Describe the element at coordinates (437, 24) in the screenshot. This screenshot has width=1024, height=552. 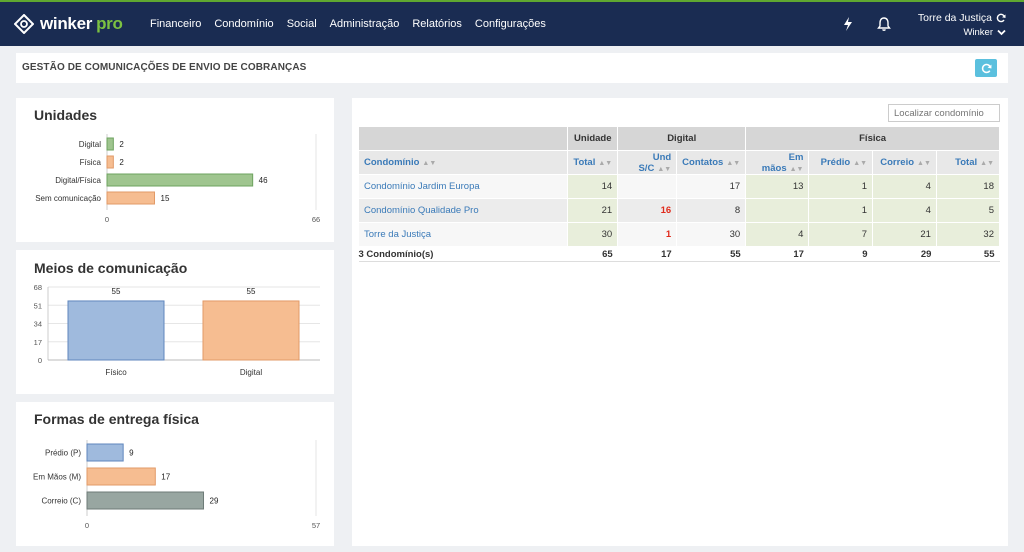
I see `nav-relatorios: Relatórios` at that location.